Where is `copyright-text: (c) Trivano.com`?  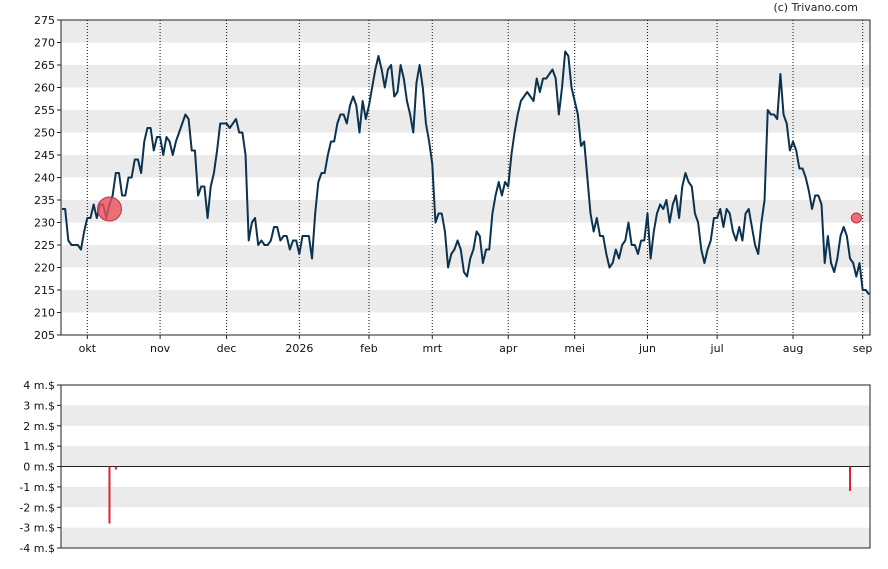
copyright-text: (c) Trivano.com is located at coordinates (815, 7).